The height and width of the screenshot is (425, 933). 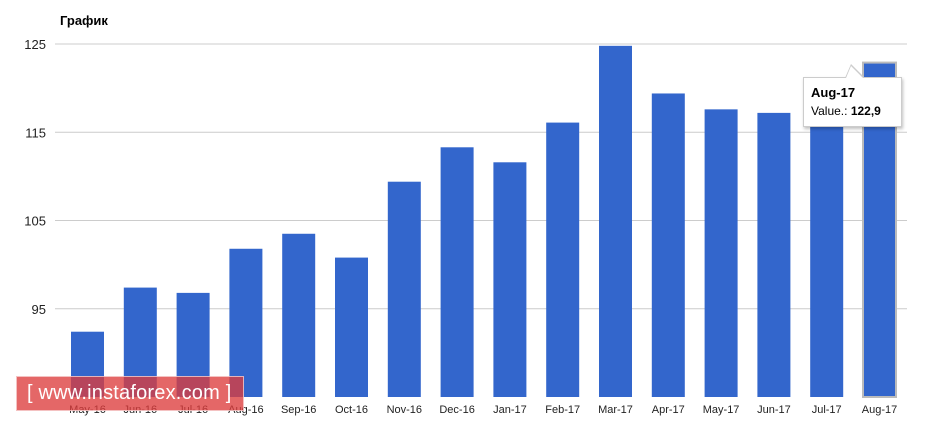 What do you see at coordinates (404, 410) in the screenshot?
I see `x-tick-label: Nov-16` at bounding box center [404, 410].